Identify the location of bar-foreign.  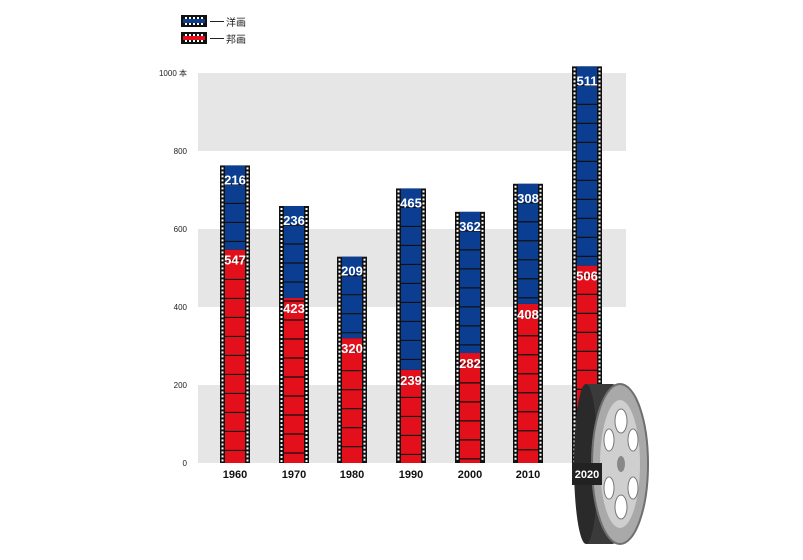
(352, 297).